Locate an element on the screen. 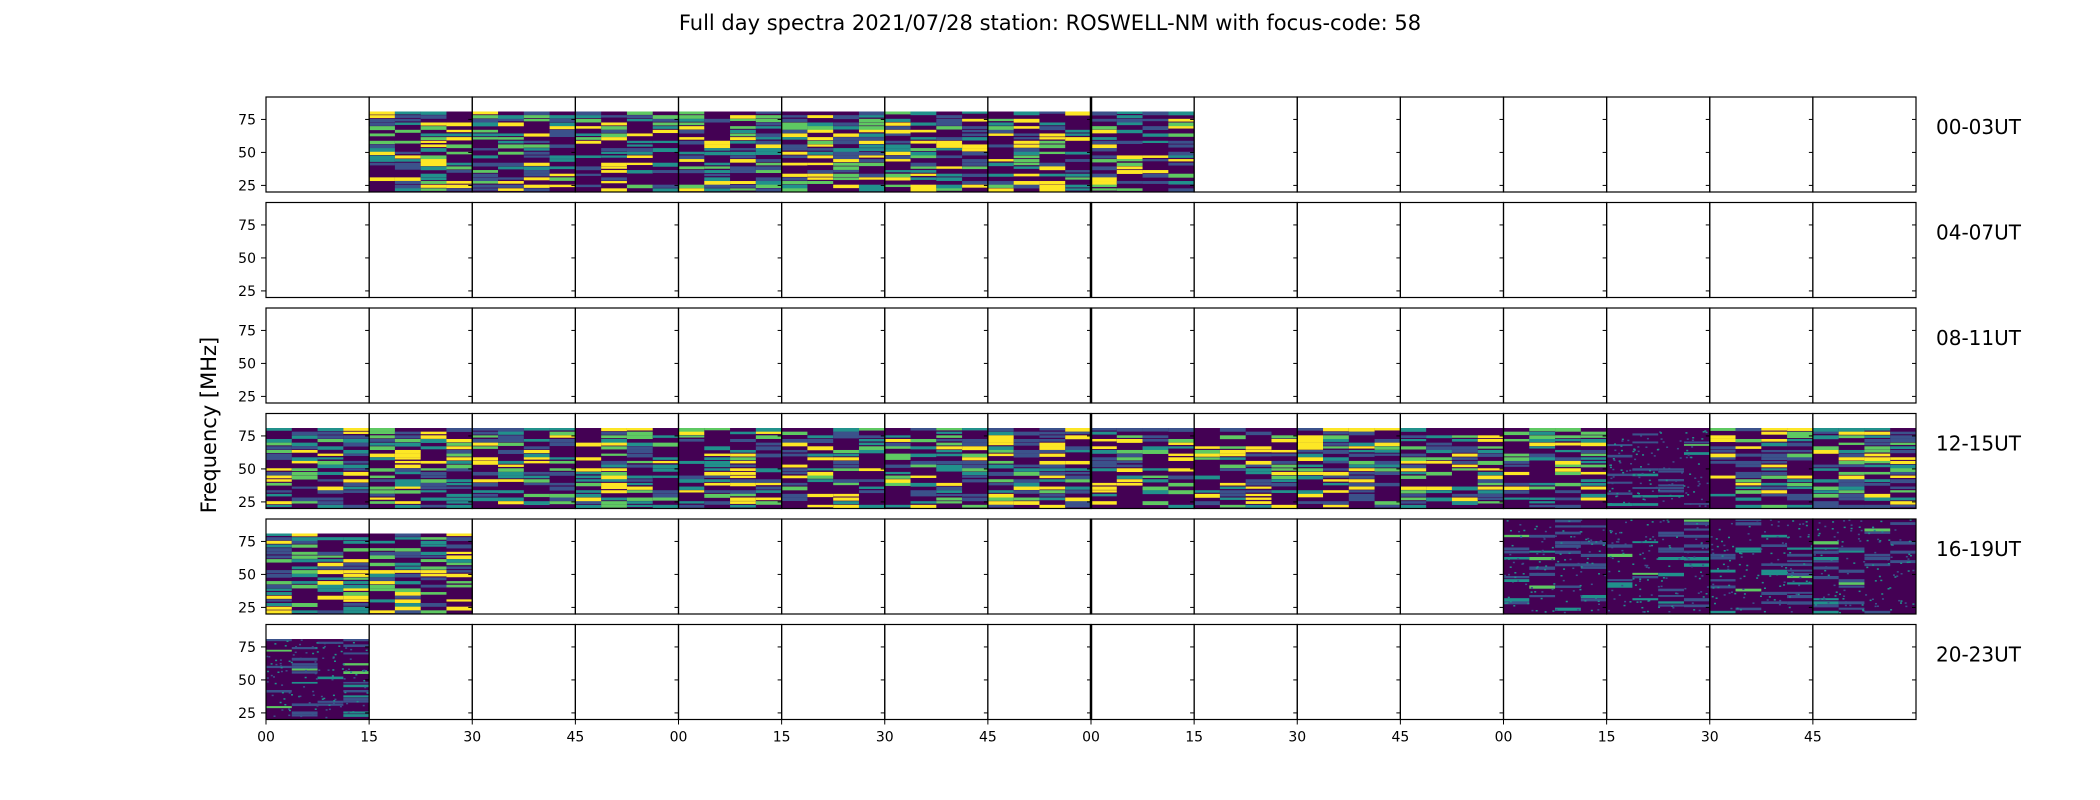 Image resolution: width=2100 pixels, height=800 pixels. spectra-row-04-07UT: 25 50 75 04-07UT is located at coordinates (1130, 250).